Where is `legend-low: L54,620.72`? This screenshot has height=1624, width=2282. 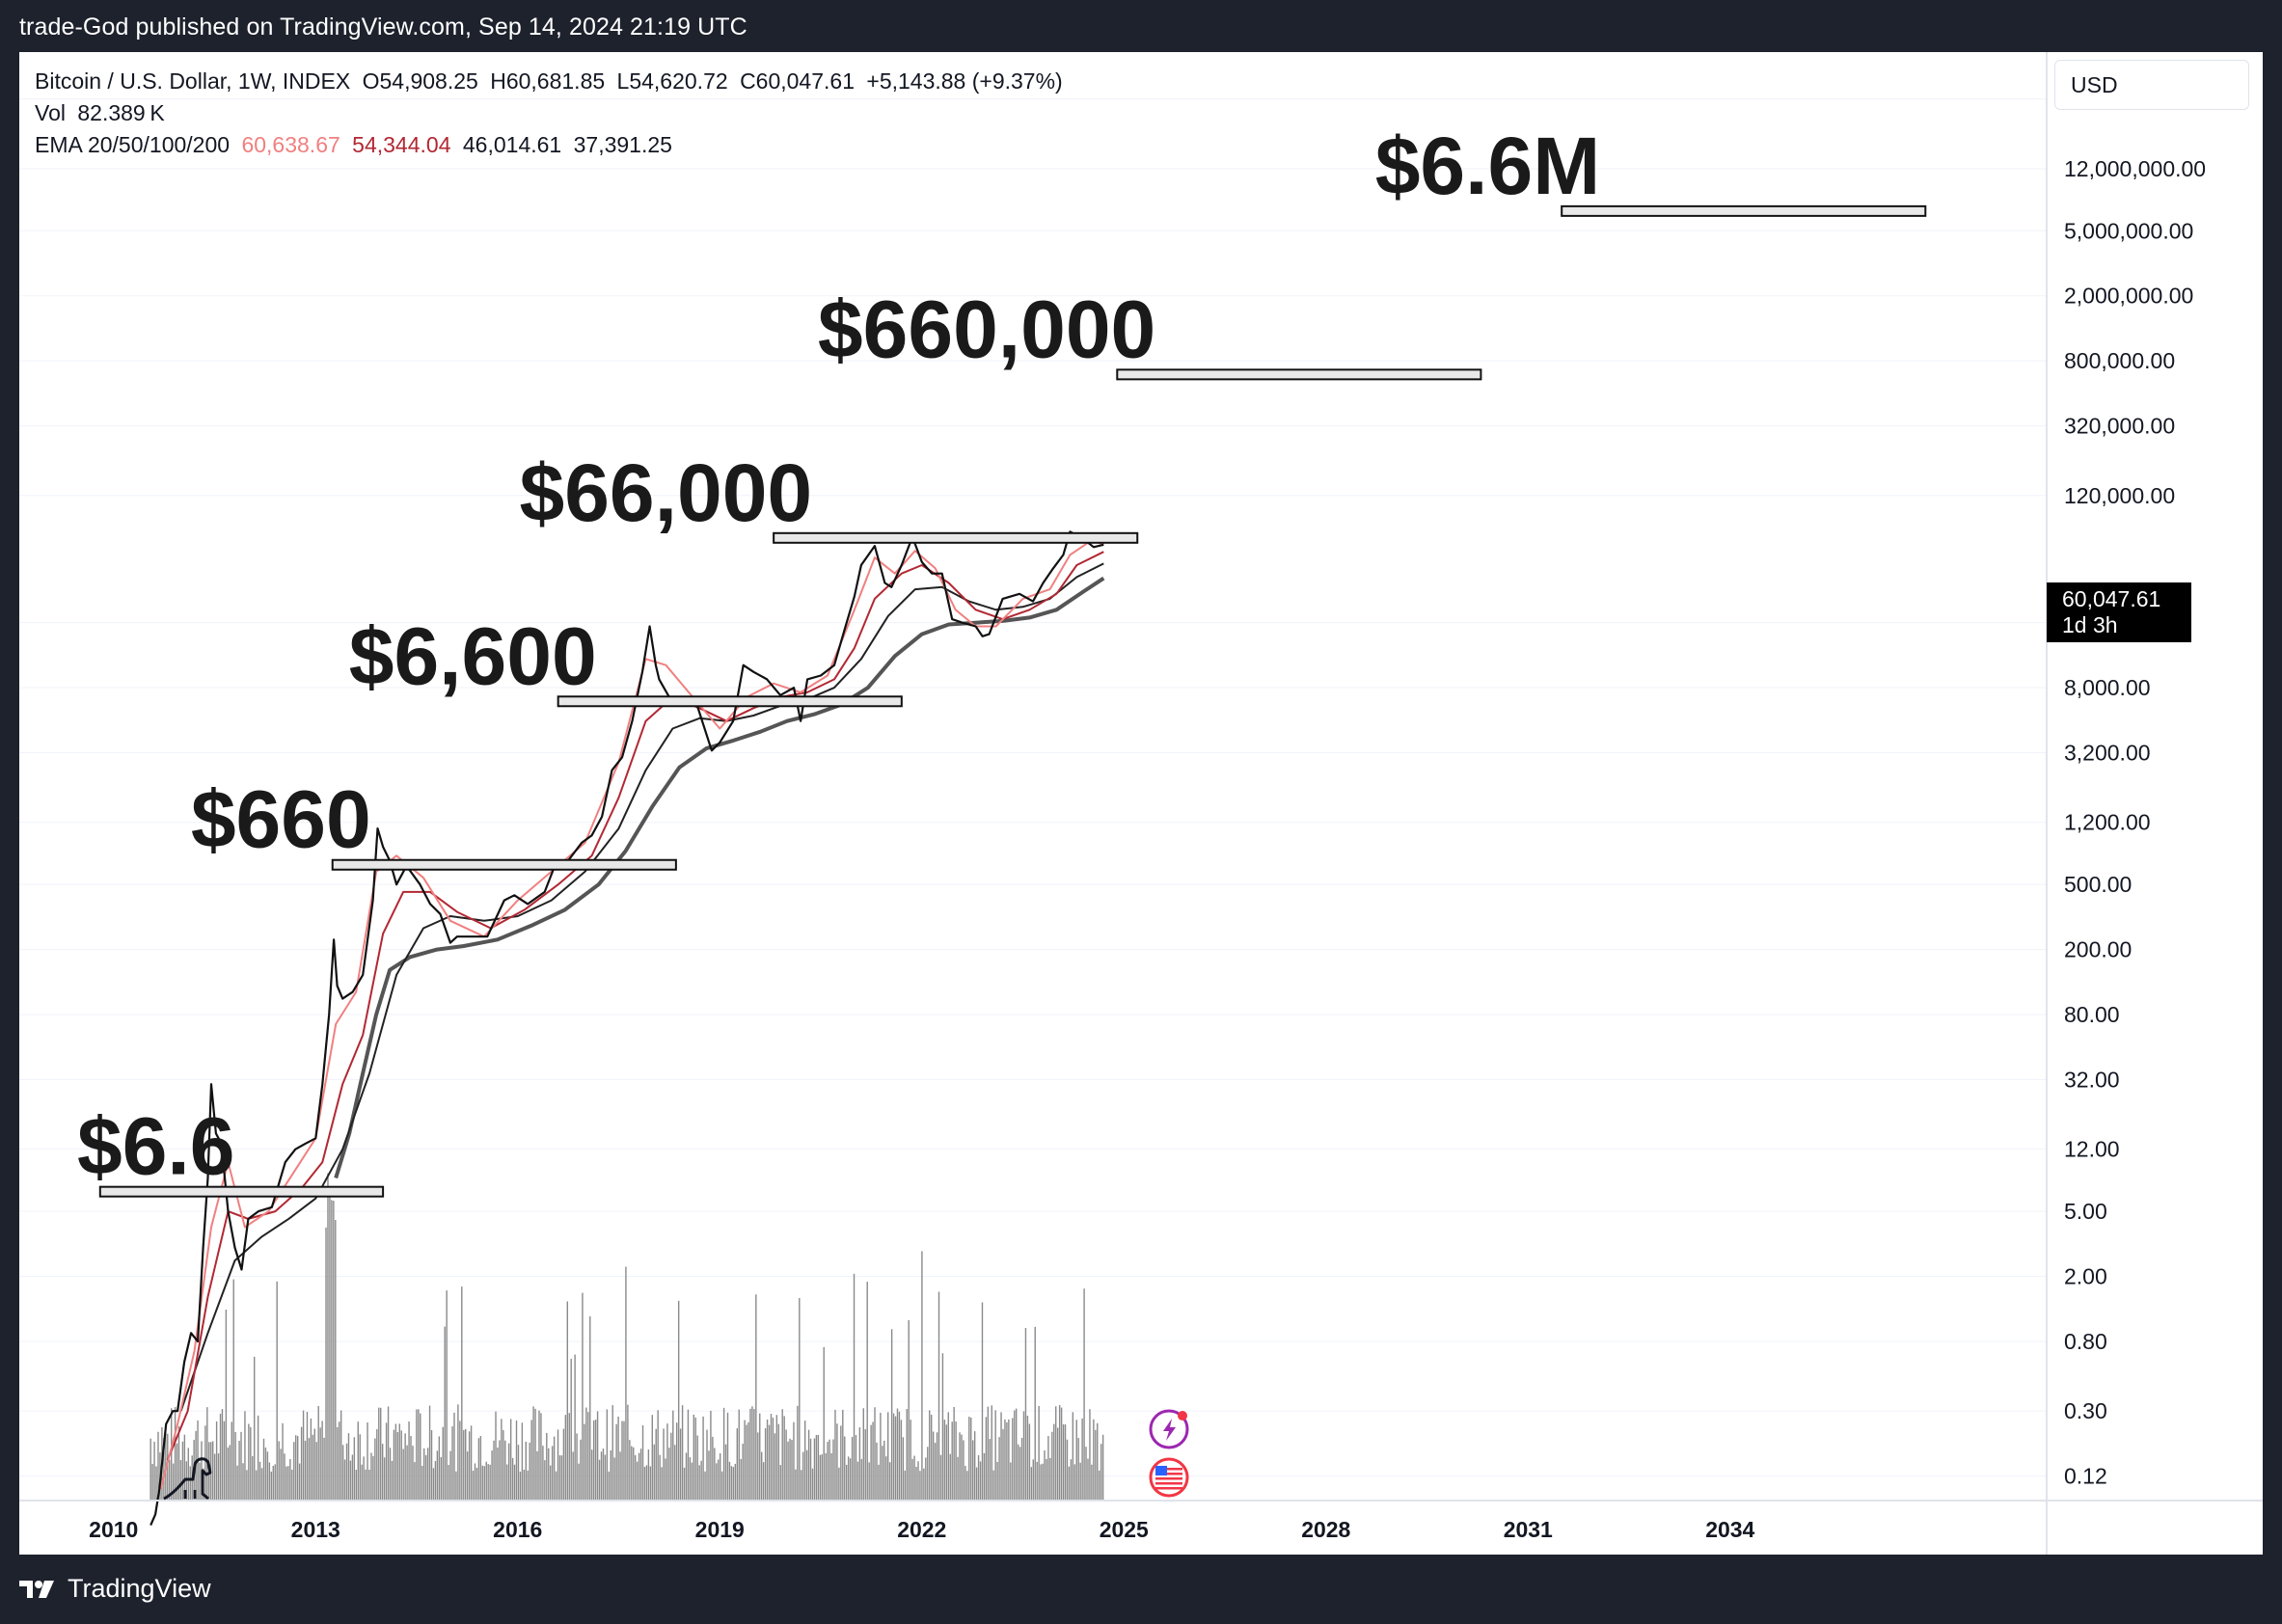
legend-low: L54,620.72 is located at coordinates (672, 81).